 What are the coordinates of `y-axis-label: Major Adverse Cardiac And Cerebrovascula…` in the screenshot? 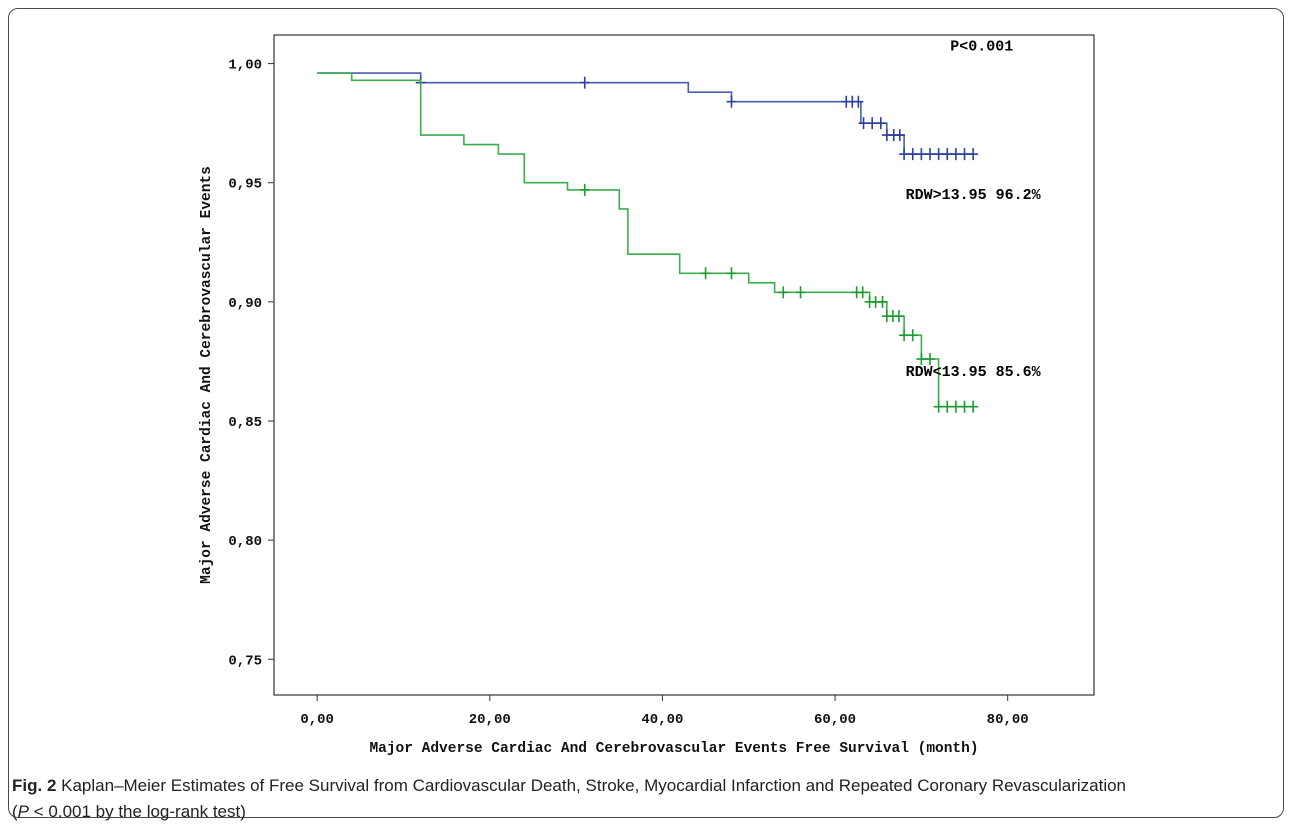 It's located at (207, 375).